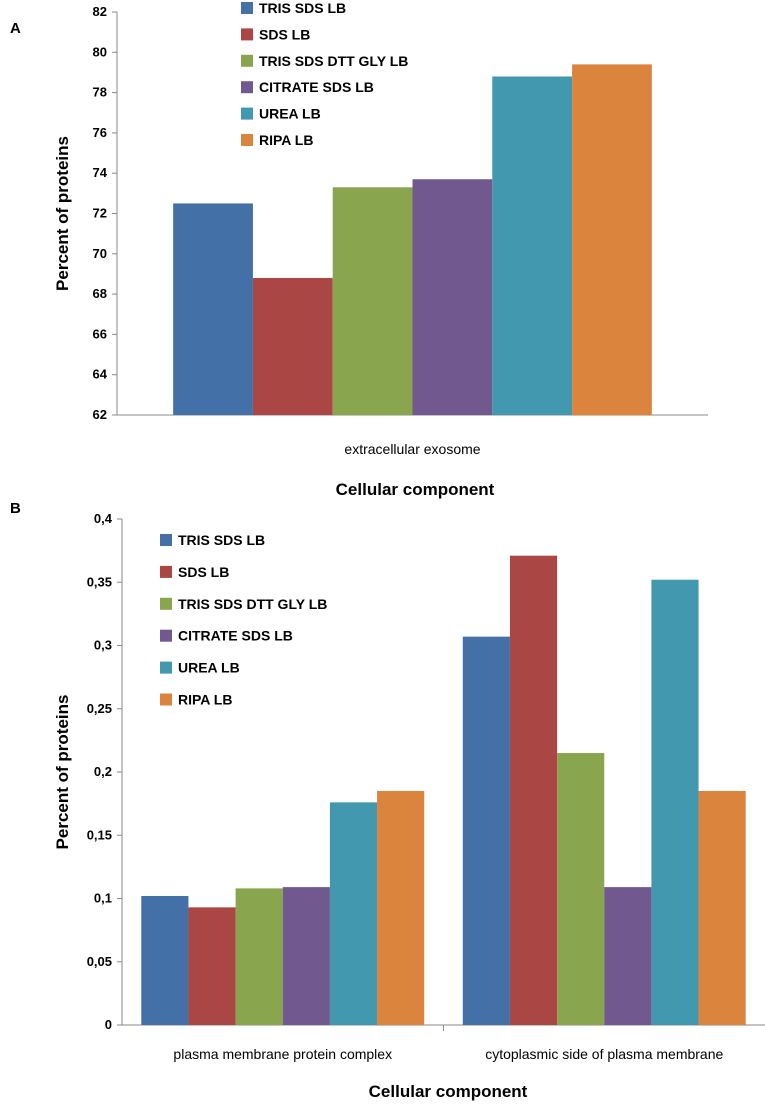 Image resolution: width=765 pixels, height=1108 pixels. Describe the element at coordinates (628, 956) in the screenshot. I see `bar-citrate-sds-lb-cytoplasmic-side-of-plasma-membrane` at that location.